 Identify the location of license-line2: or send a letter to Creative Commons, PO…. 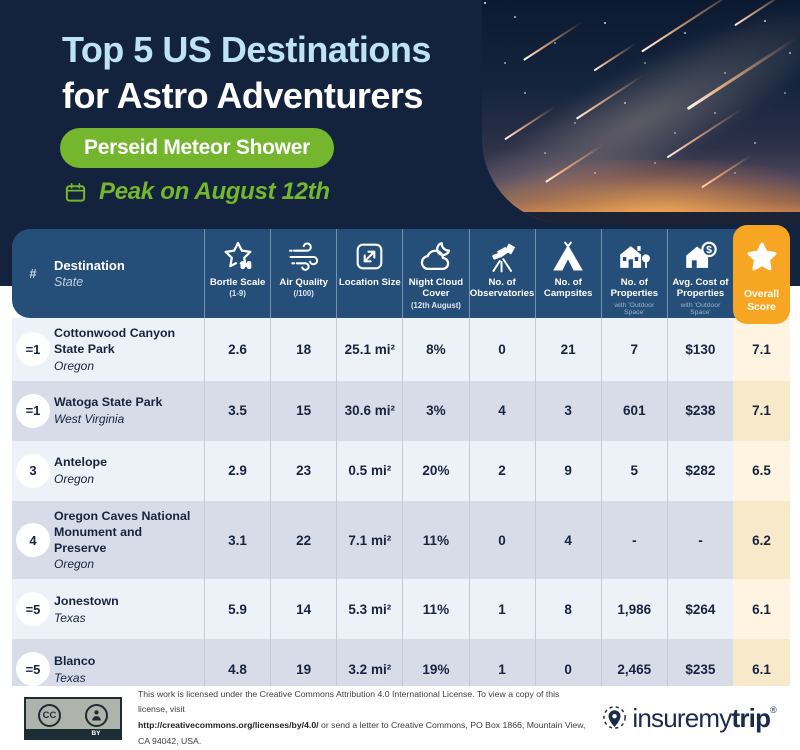
(362, 733).